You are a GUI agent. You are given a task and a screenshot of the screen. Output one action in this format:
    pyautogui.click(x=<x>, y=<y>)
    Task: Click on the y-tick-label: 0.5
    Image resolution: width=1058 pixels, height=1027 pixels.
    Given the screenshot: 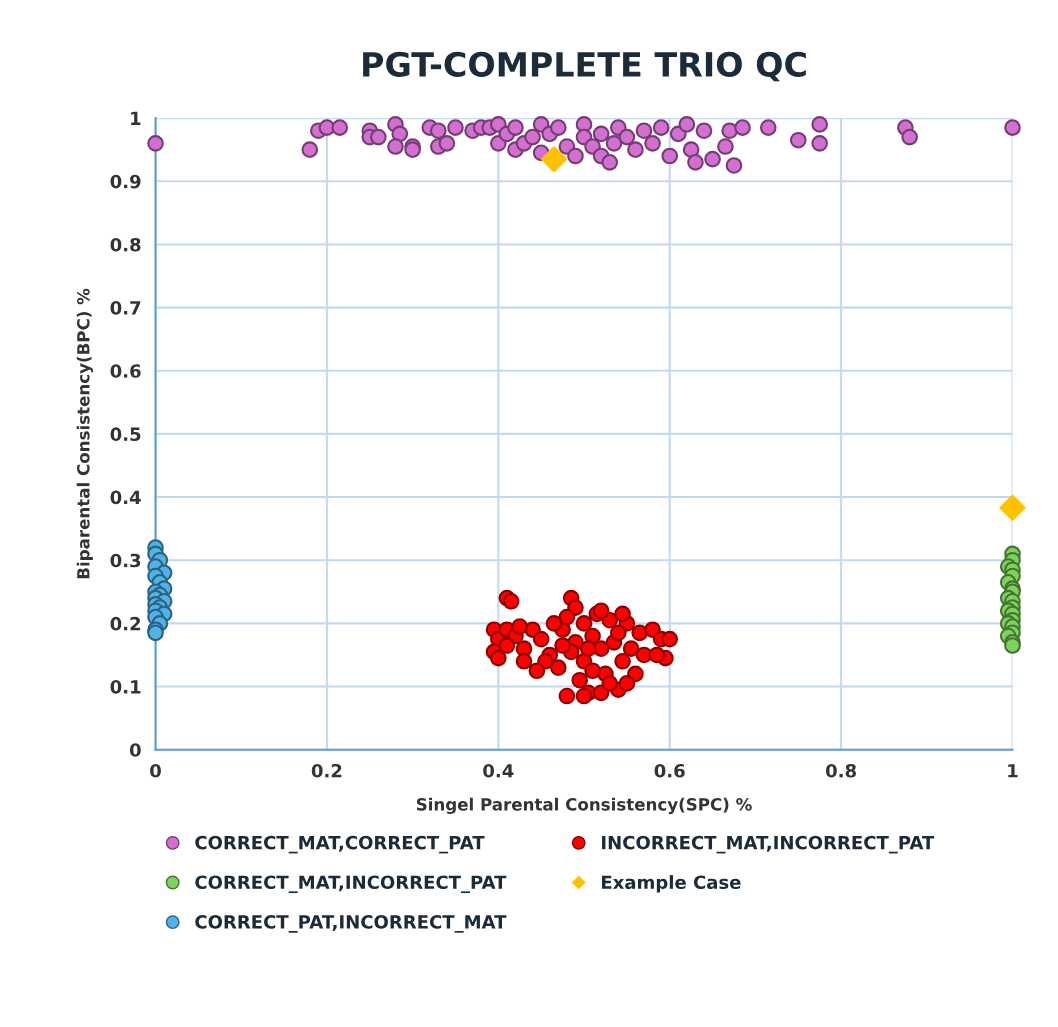 What is the action you would take?
    pyautogui.click(x=125, y=434)
    